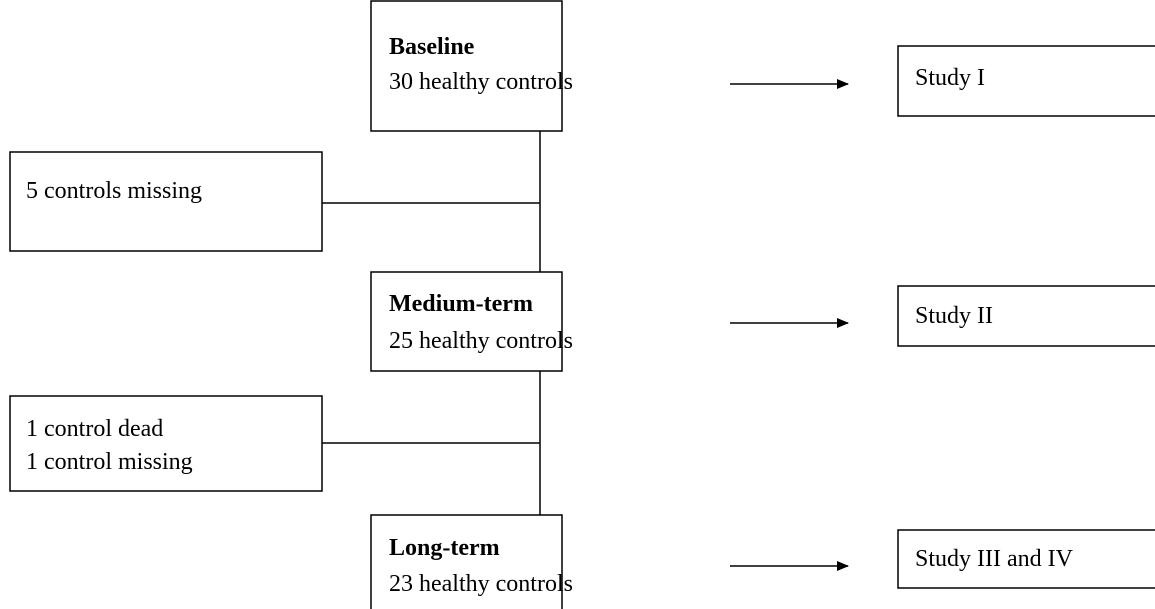 The height and width of the screenshot is (609, 1155). Describe the element at coordinates (94, 429) in the screenshot. I see `exclusion-text: 1 control dead` at that location.